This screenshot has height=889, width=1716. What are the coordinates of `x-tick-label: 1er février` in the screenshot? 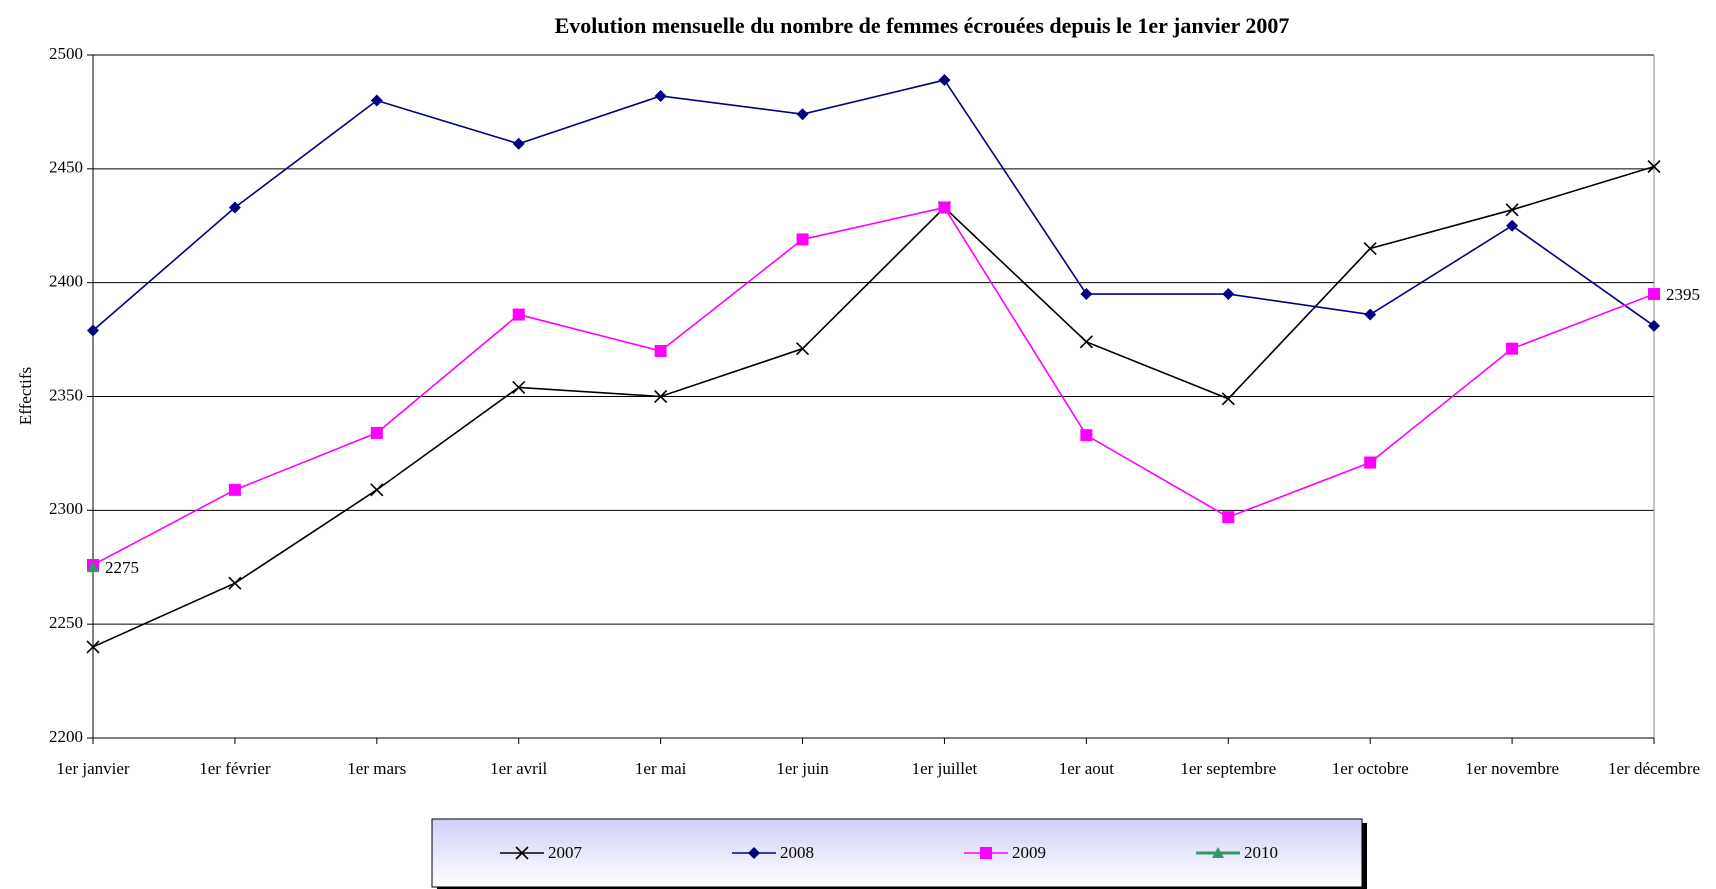 It's located at (235, 768).